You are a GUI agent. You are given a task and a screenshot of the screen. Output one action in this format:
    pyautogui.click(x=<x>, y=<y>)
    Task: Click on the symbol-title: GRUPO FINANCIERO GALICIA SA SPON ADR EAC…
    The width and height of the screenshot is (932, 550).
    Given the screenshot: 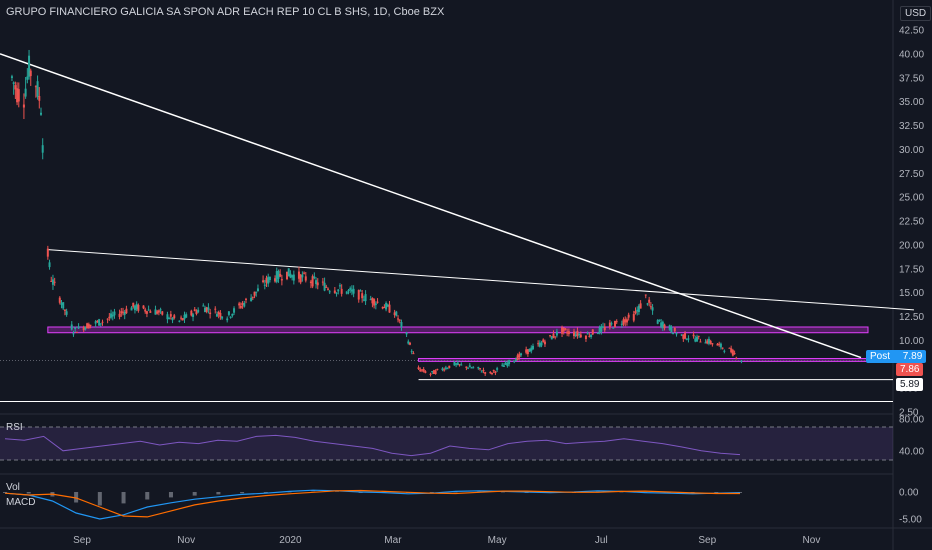 What is the action you would take?
    pyautogui.click(x=225, y=12)
    